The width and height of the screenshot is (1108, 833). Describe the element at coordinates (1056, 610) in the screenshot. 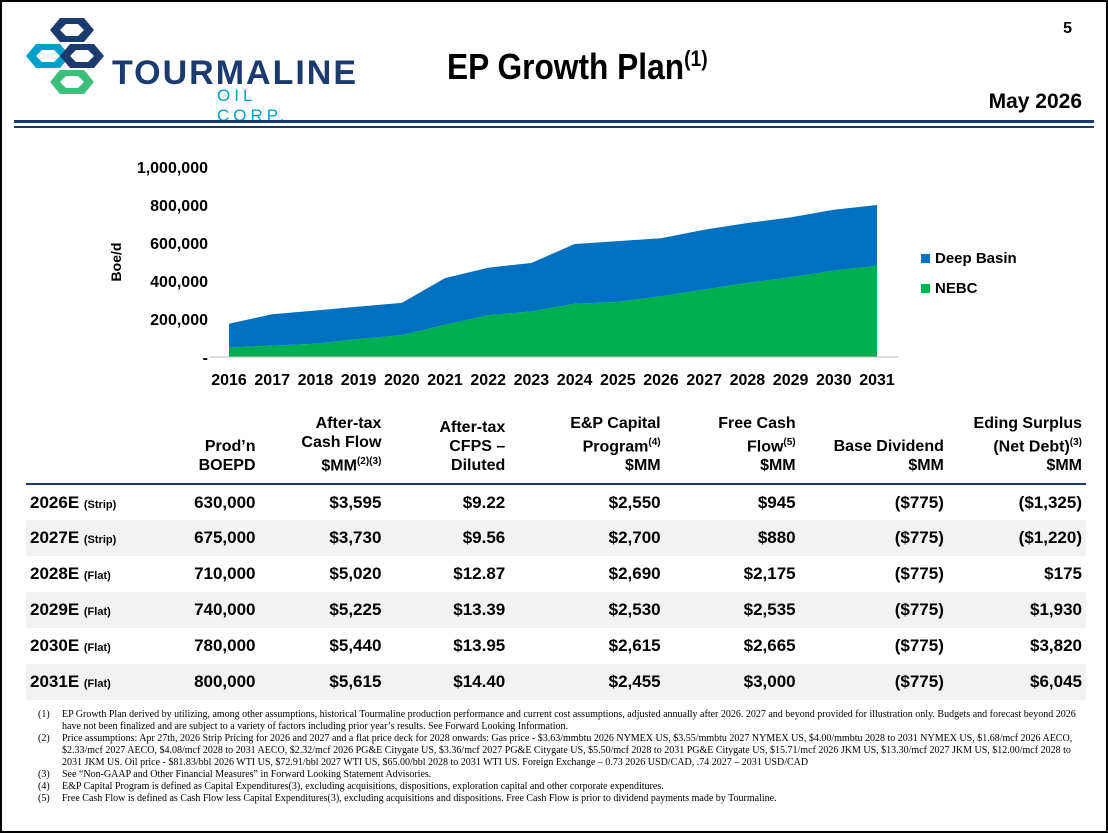

I see `table-cell: $1,930` at that location.